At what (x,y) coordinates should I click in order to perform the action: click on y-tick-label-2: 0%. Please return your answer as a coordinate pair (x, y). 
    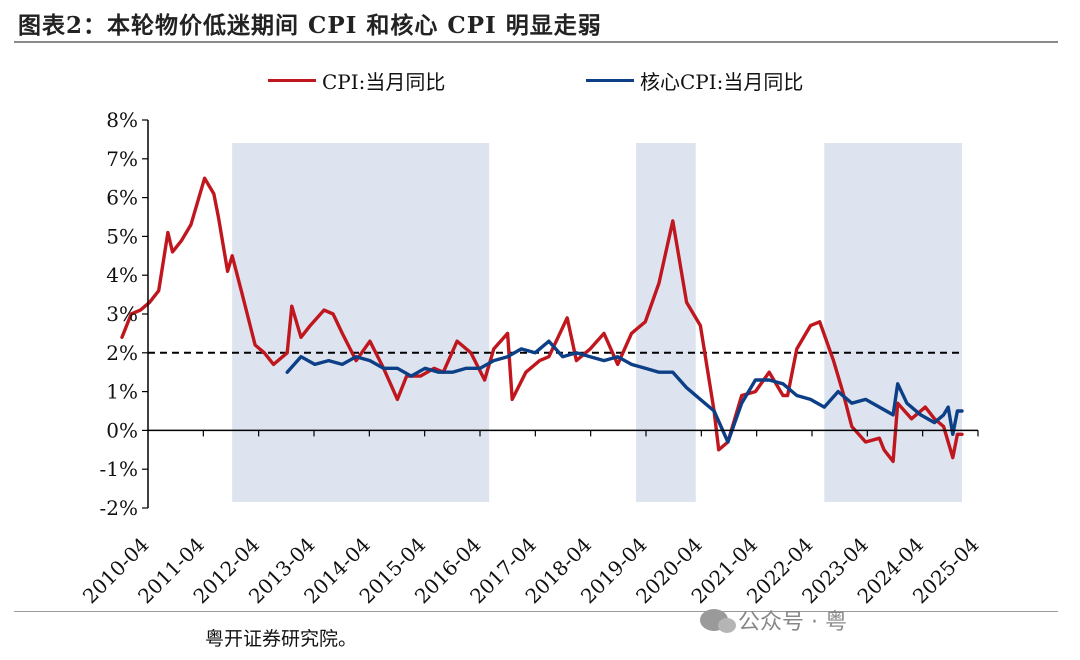
    Looking at the image, I should click on (122, 430).